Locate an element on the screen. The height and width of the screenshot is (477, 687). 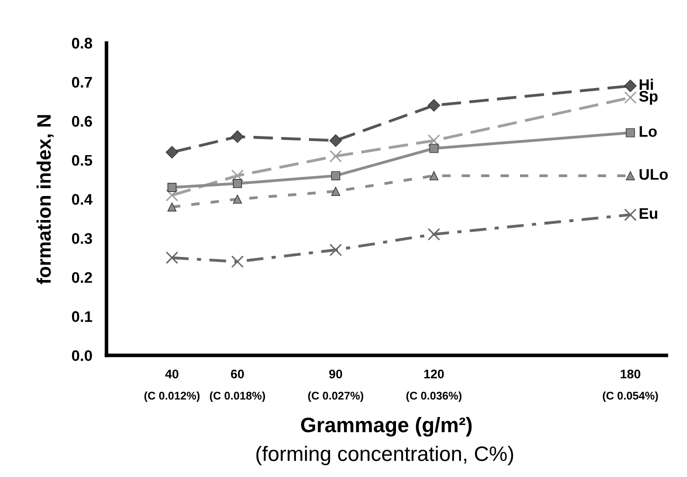
y-tick-label: 0.2 is located at coordinates (82, 277).